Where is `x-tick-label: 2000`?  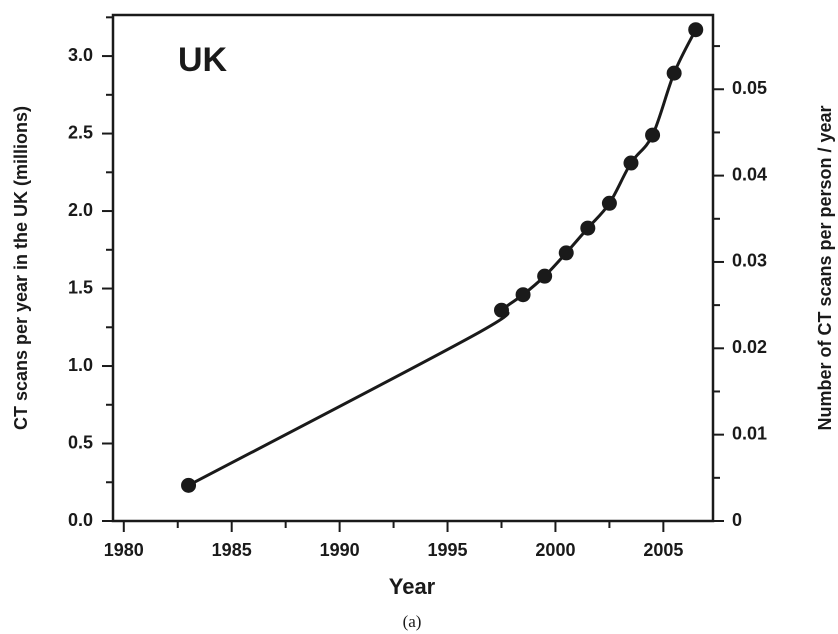 x-tick-label: 2000 is located at coordinates (555, 550).